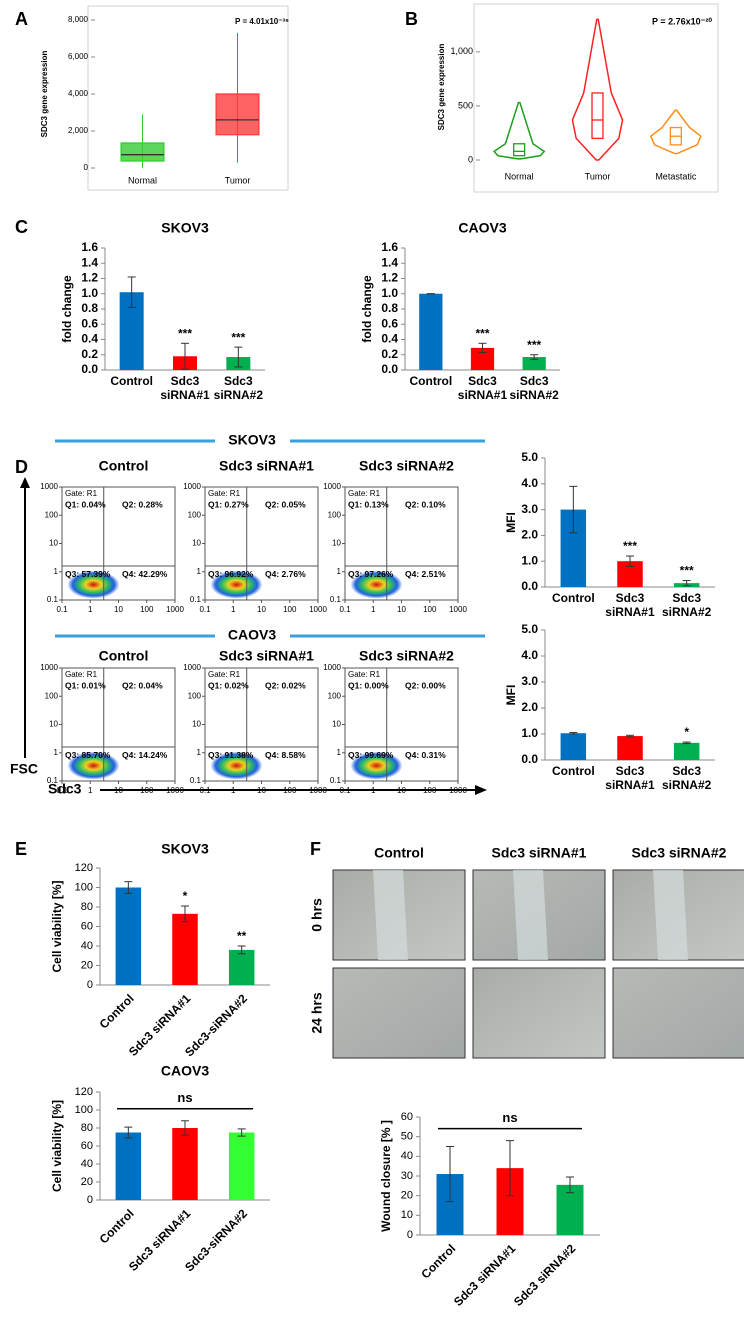  I want to click on y-tick-label: 1000, so click(49, 667).